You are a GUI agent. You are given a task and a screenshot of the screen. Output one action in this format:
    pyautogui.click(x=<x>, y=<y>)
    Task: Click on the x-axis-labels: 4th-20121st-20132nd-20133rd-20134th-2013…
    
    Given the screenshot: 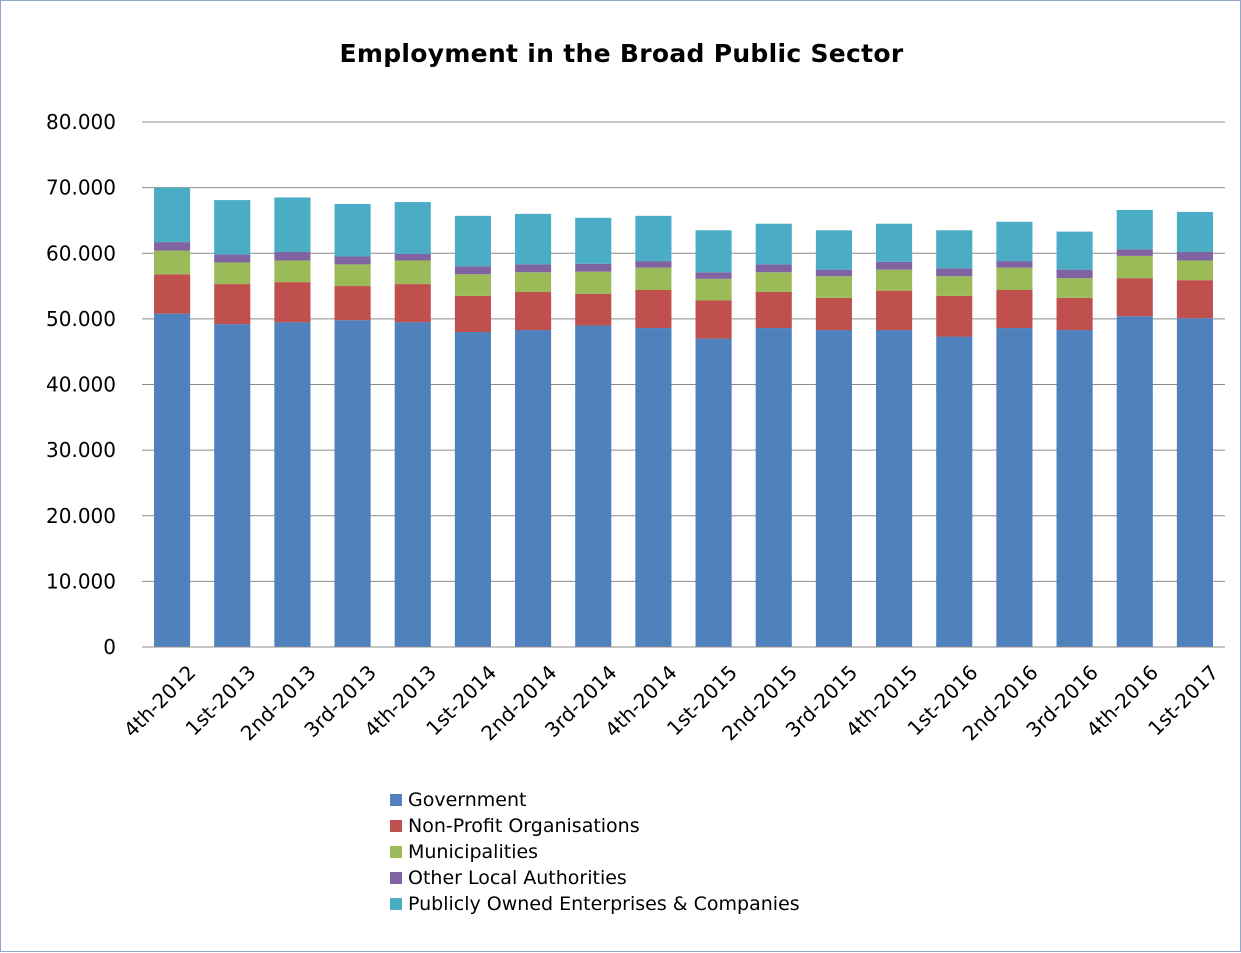 What is the action you would take?
    pyautogui.click(x=671, y=702)
    